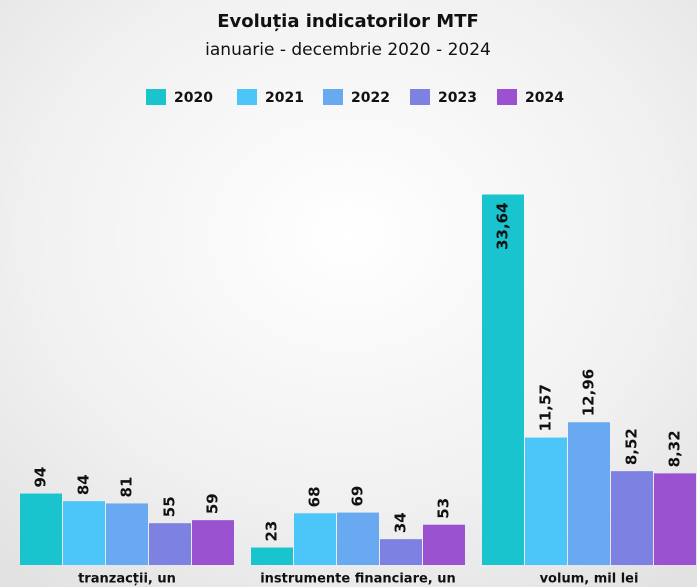 Image resolution: width=697 pixels, height=587 pixels. I want to click on legend-label: 2024, so click(544, 98).